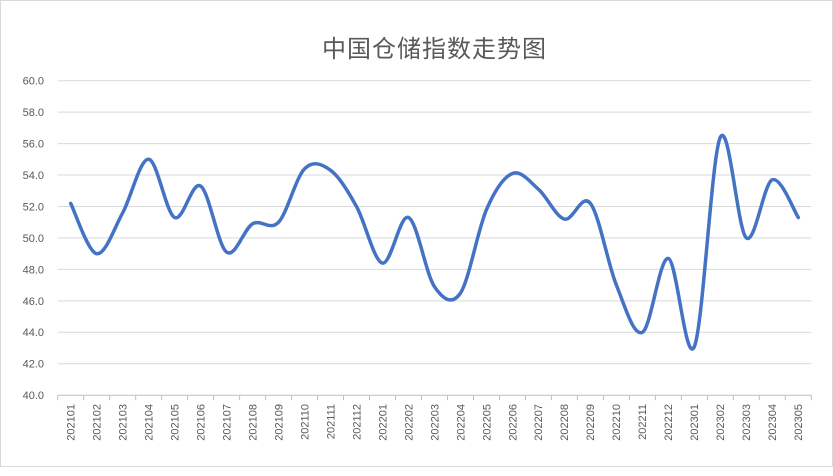 The height and width of the screenshot is (476, 833). I want to click on y-tick-label: 58.0, so click(33, 113).